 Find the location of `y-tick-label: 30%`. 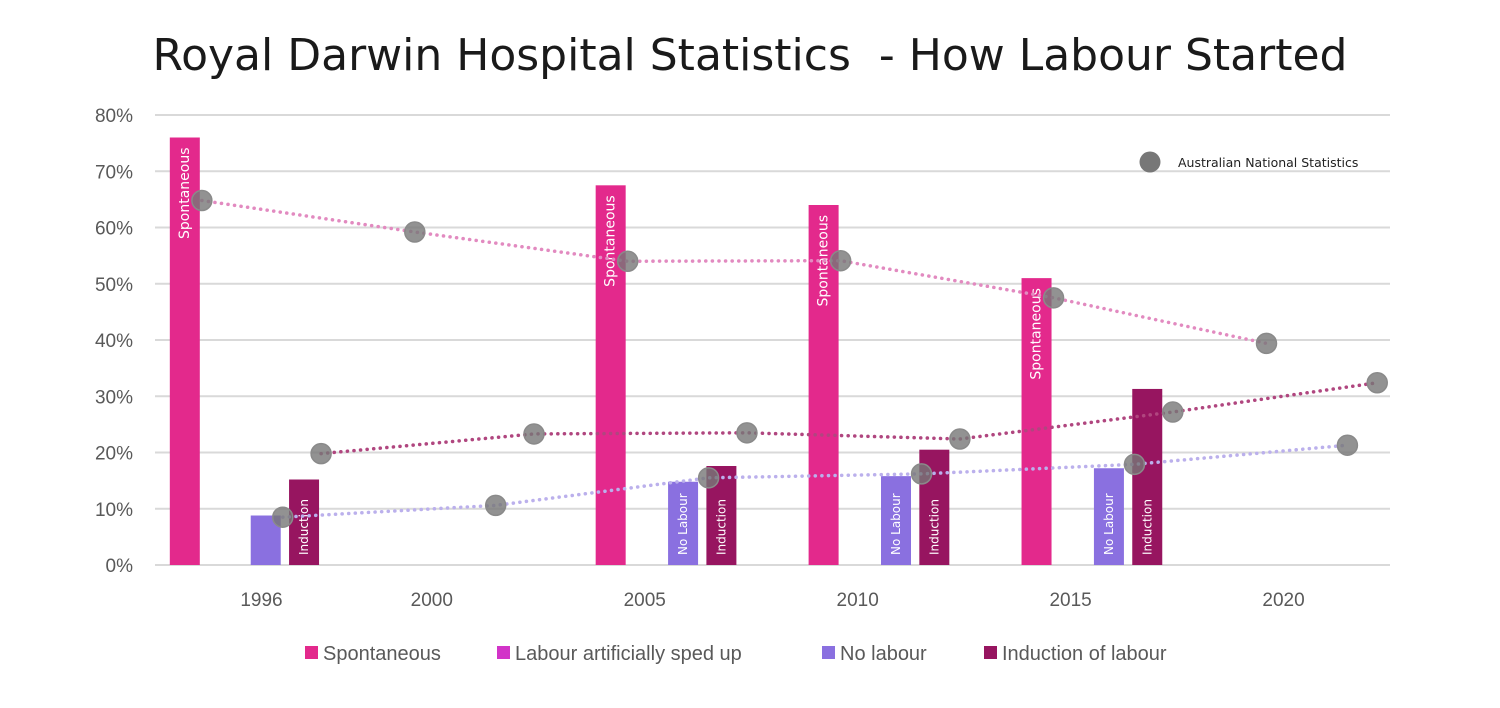

y-tick-label: 30% is located at coordinates (114, 397).